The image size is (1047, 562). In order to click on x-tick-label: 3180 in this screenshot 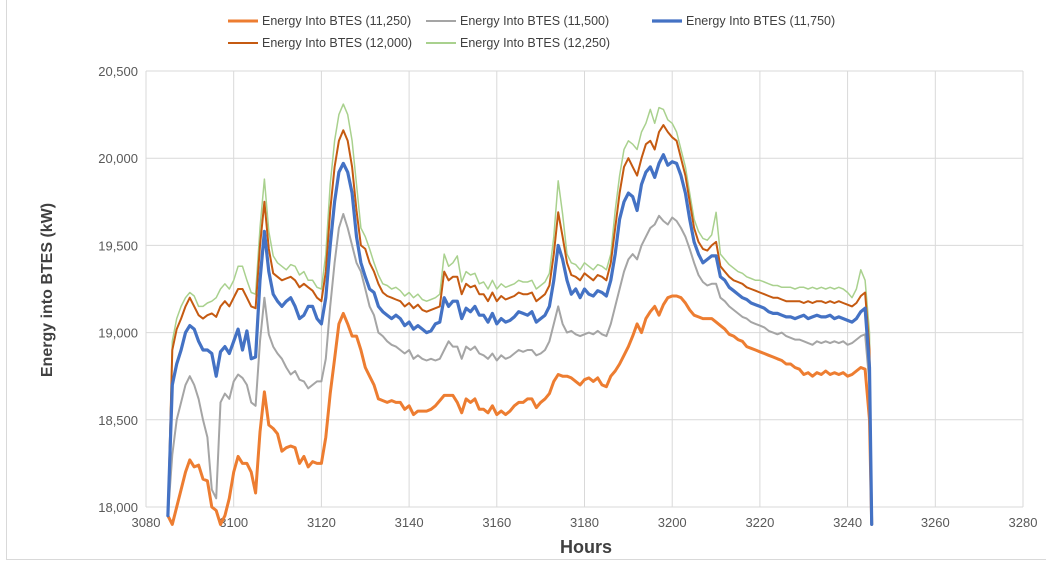, I will do `click(584, 522)`.